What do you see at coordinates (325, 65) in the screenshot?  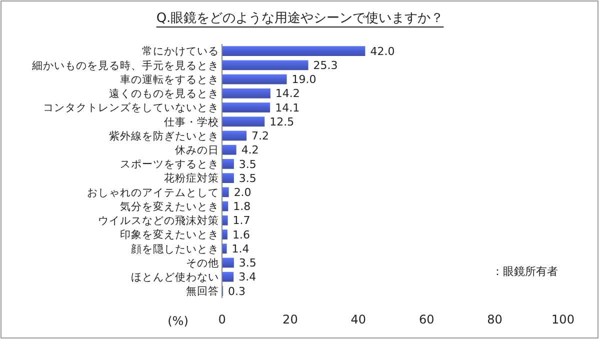 I see `data-label: 25.3` at bounding box center [325, 65].